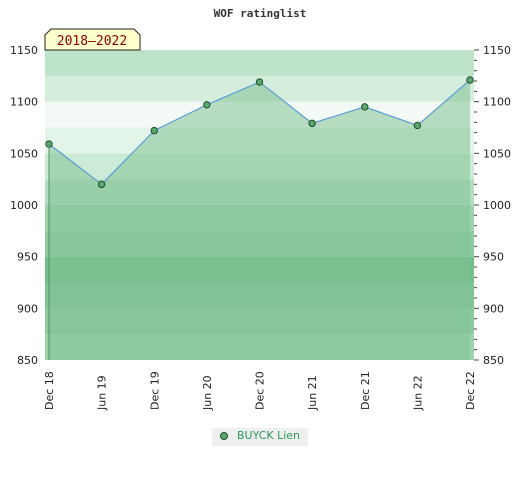  What do you see at coordinates (497, 205) in the screenshot?
I see `y-tick-label-right: 1000` at bounding box center [497, 205].